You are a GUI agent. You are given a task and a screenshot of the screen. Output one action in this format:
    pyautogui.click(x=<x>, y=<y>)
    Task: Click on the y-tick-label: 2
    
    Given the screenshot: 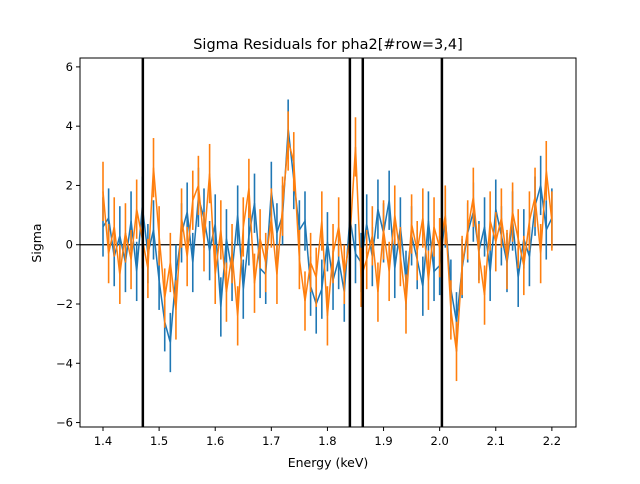 What is the action you would take?
    pyautogui.click(x=69, y=185)
    